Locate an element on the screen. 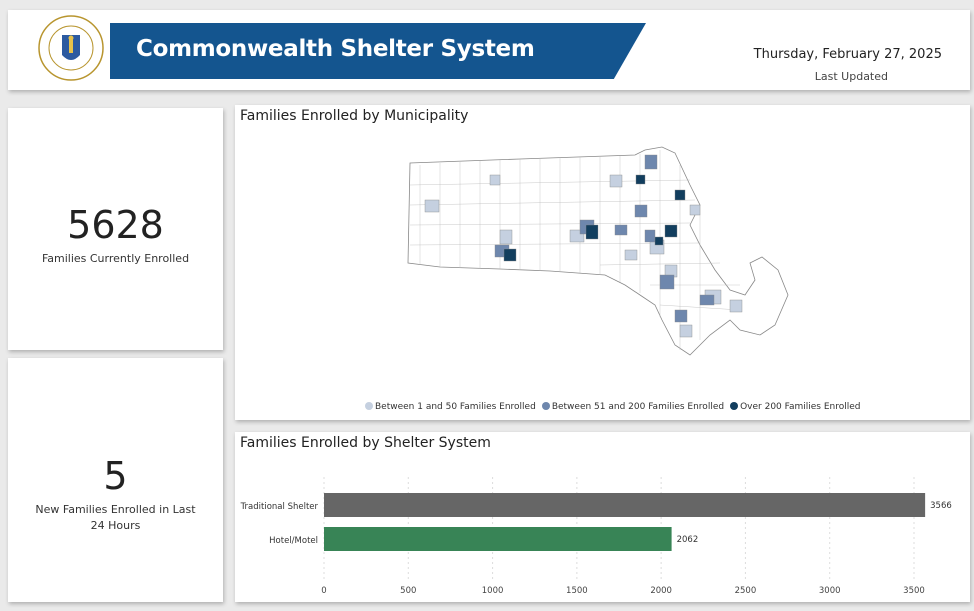 The image size is (974, 611). x-tick-label: 3500 is located at coordinates (914, 591).